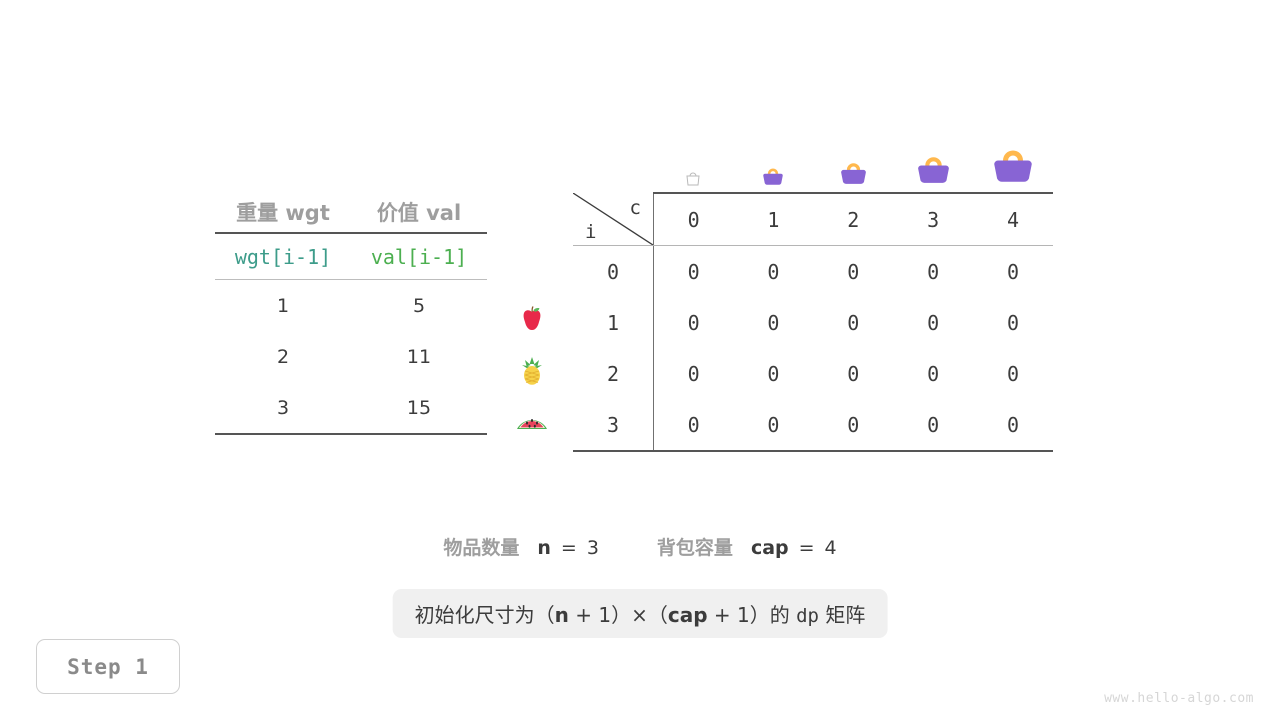 The height and width of the screenshot is (720, 1280). I want to click on item-icon-column, so click(532, 370).